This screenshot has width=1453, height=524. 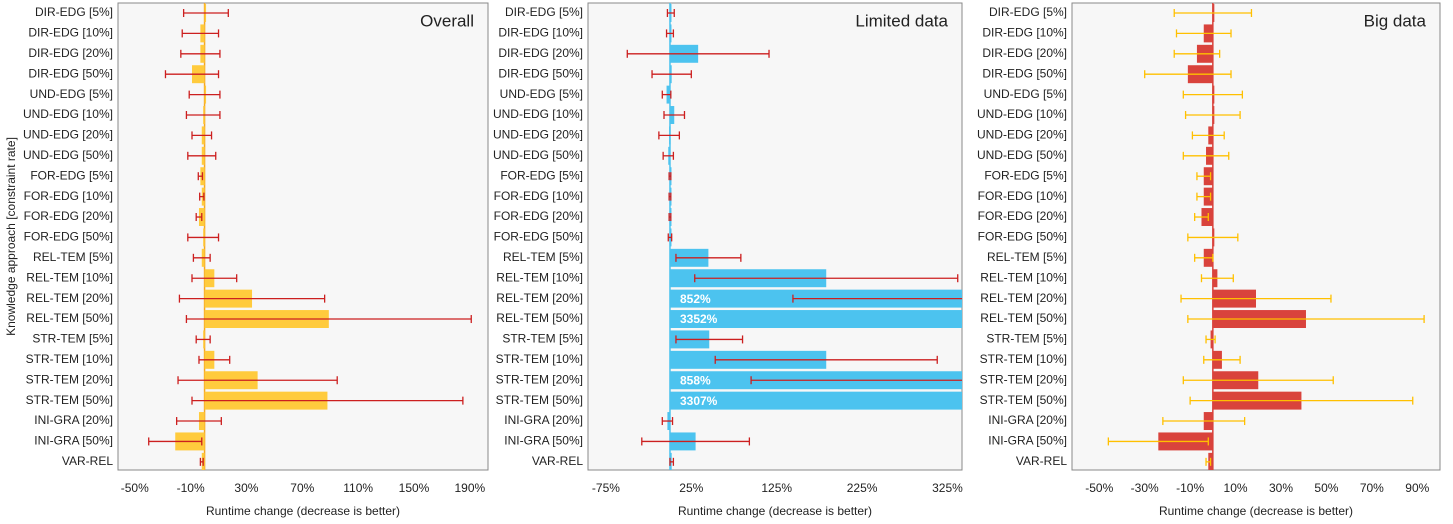 I want to click on category-label: DIR-EDG [20%], so click(x=540, y=53).